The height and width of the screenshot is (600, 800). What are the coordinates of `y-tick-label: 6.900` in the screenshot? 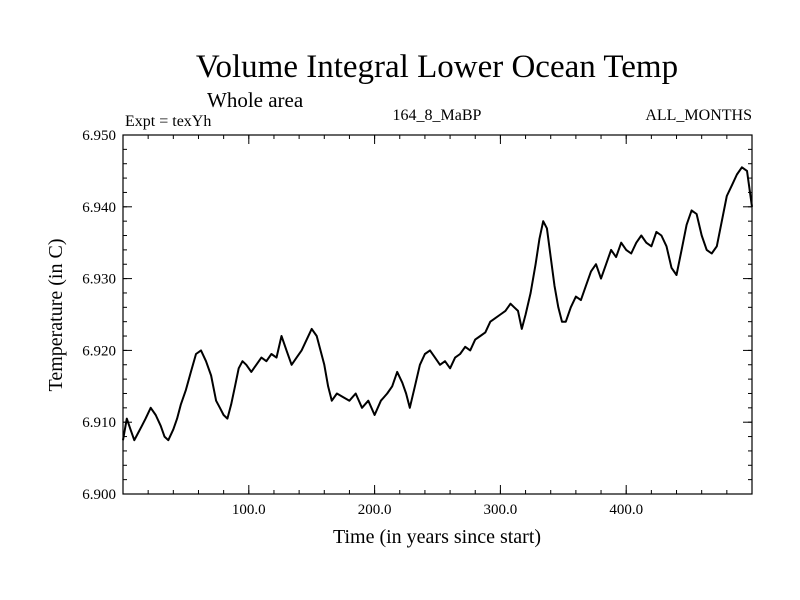 It's located at (99, 495).